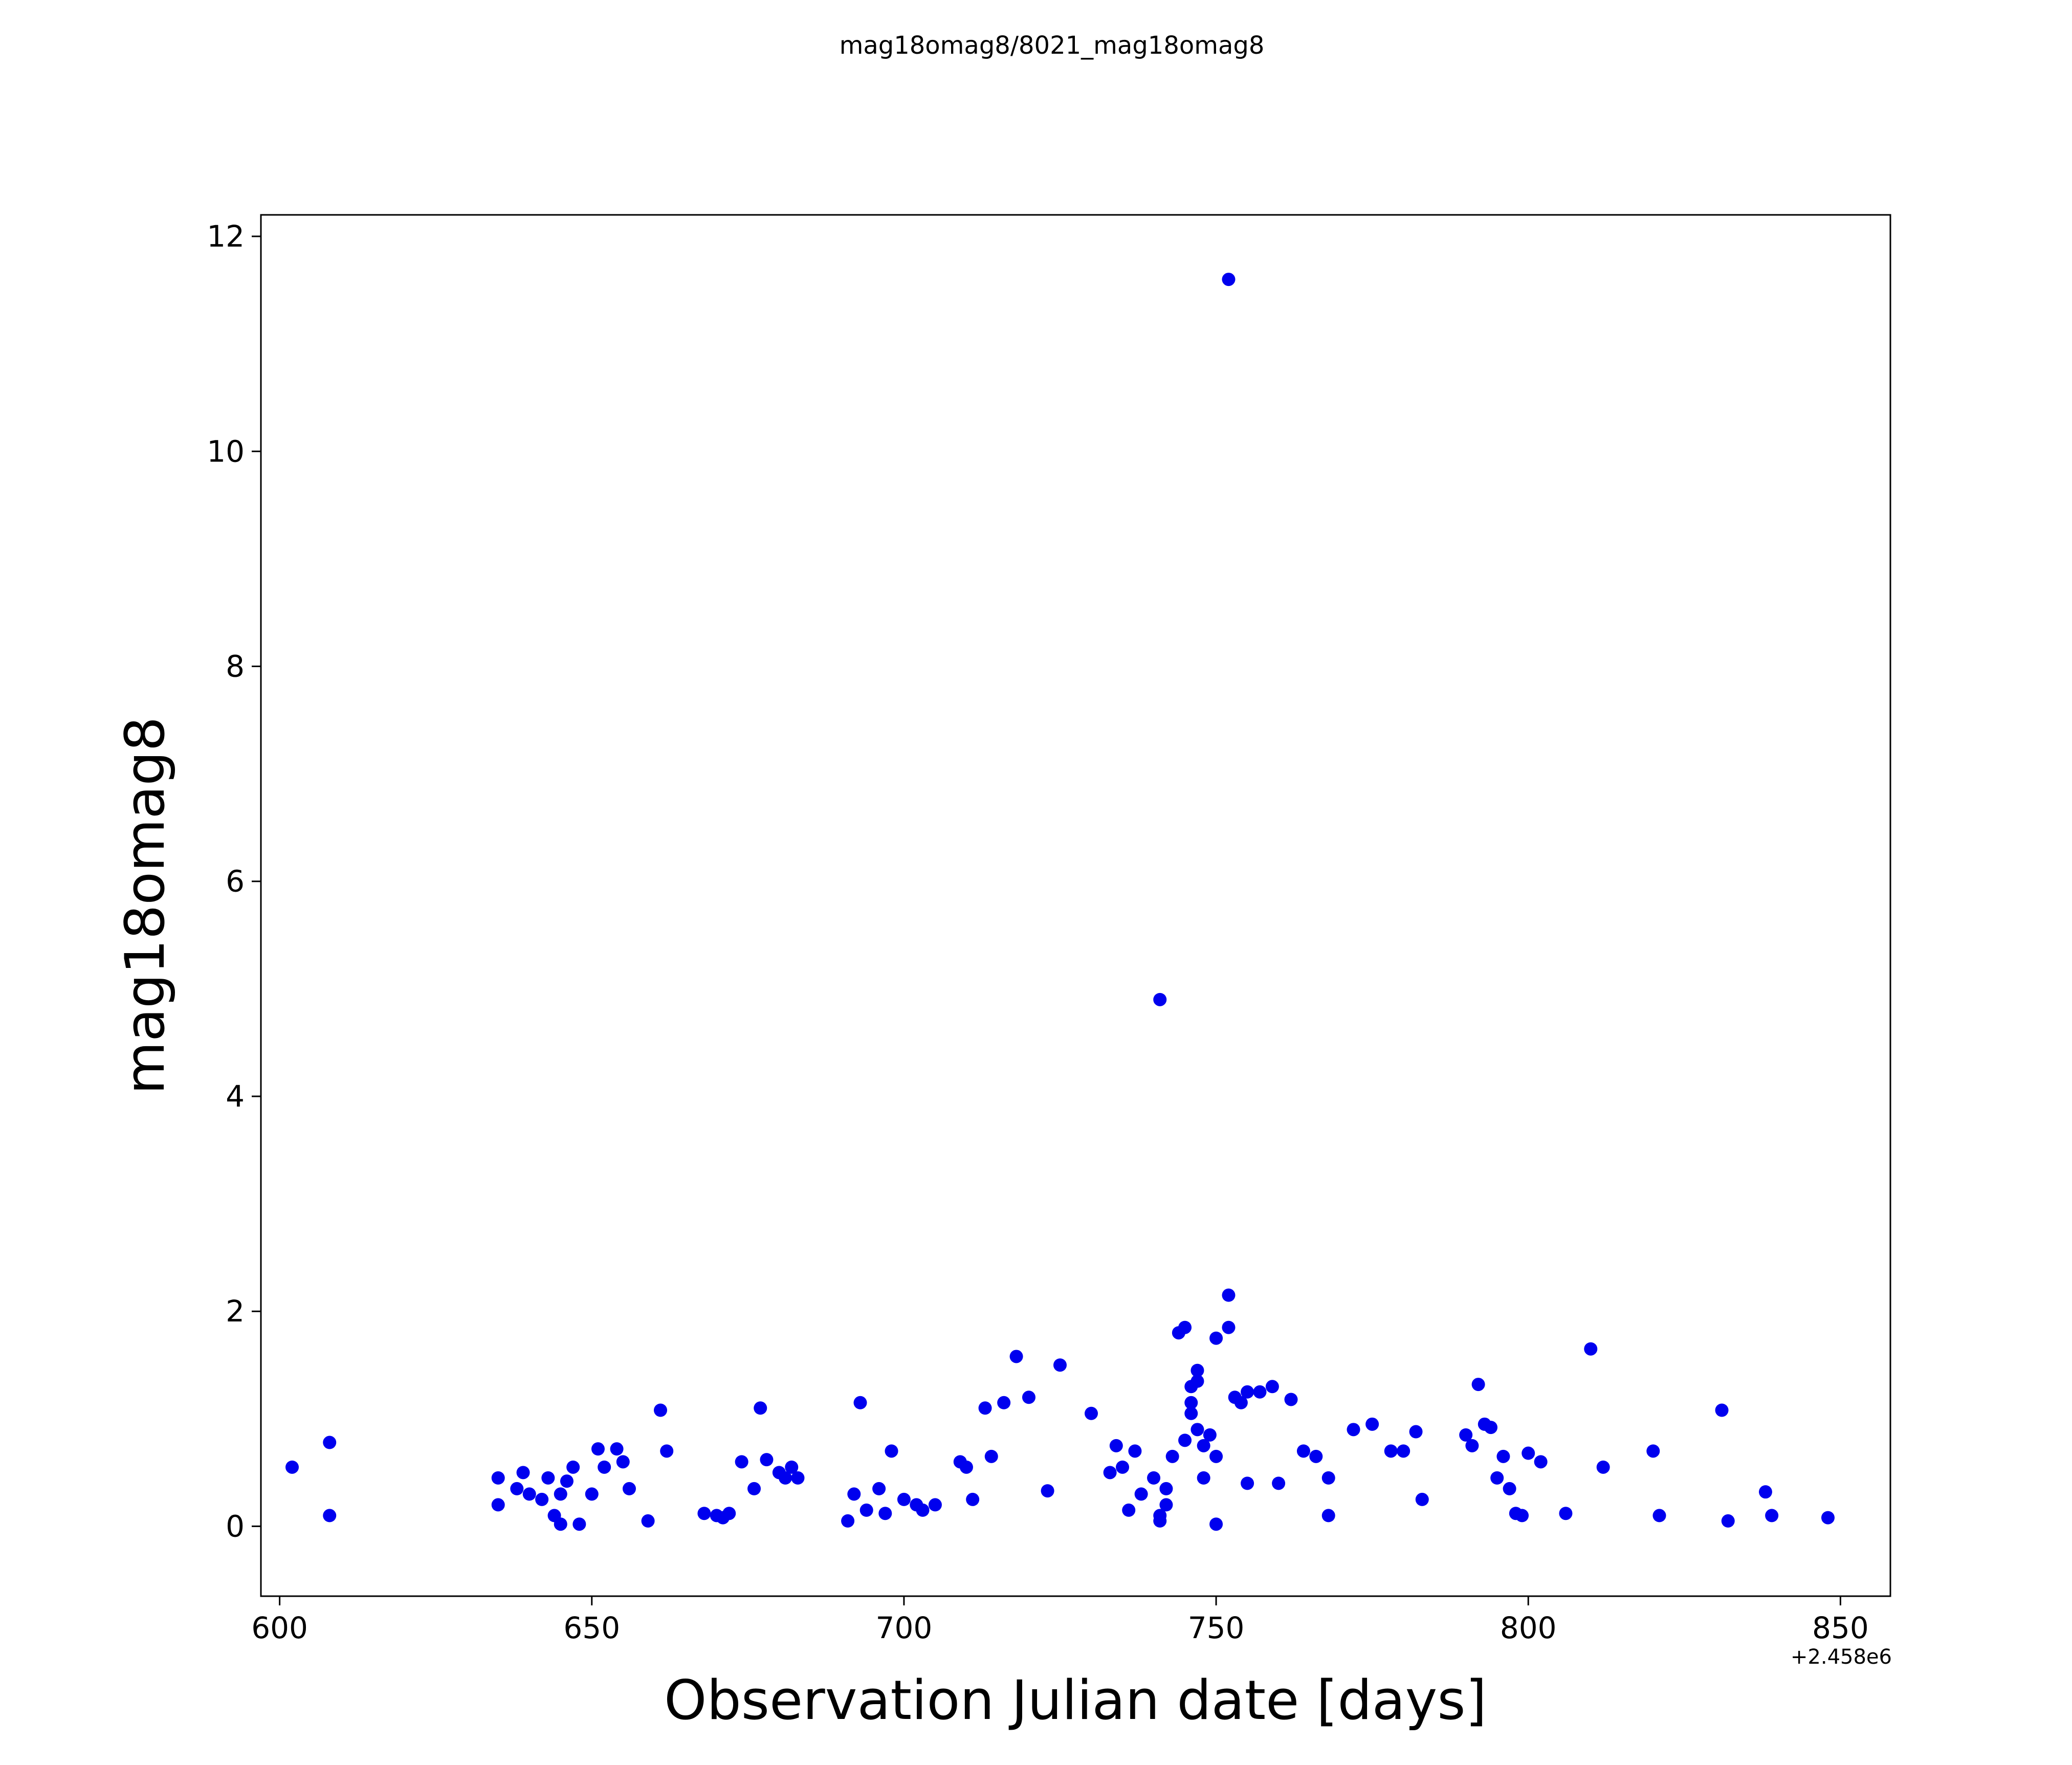  I want to click on x-tick-label: 600, so click(279, 1628).